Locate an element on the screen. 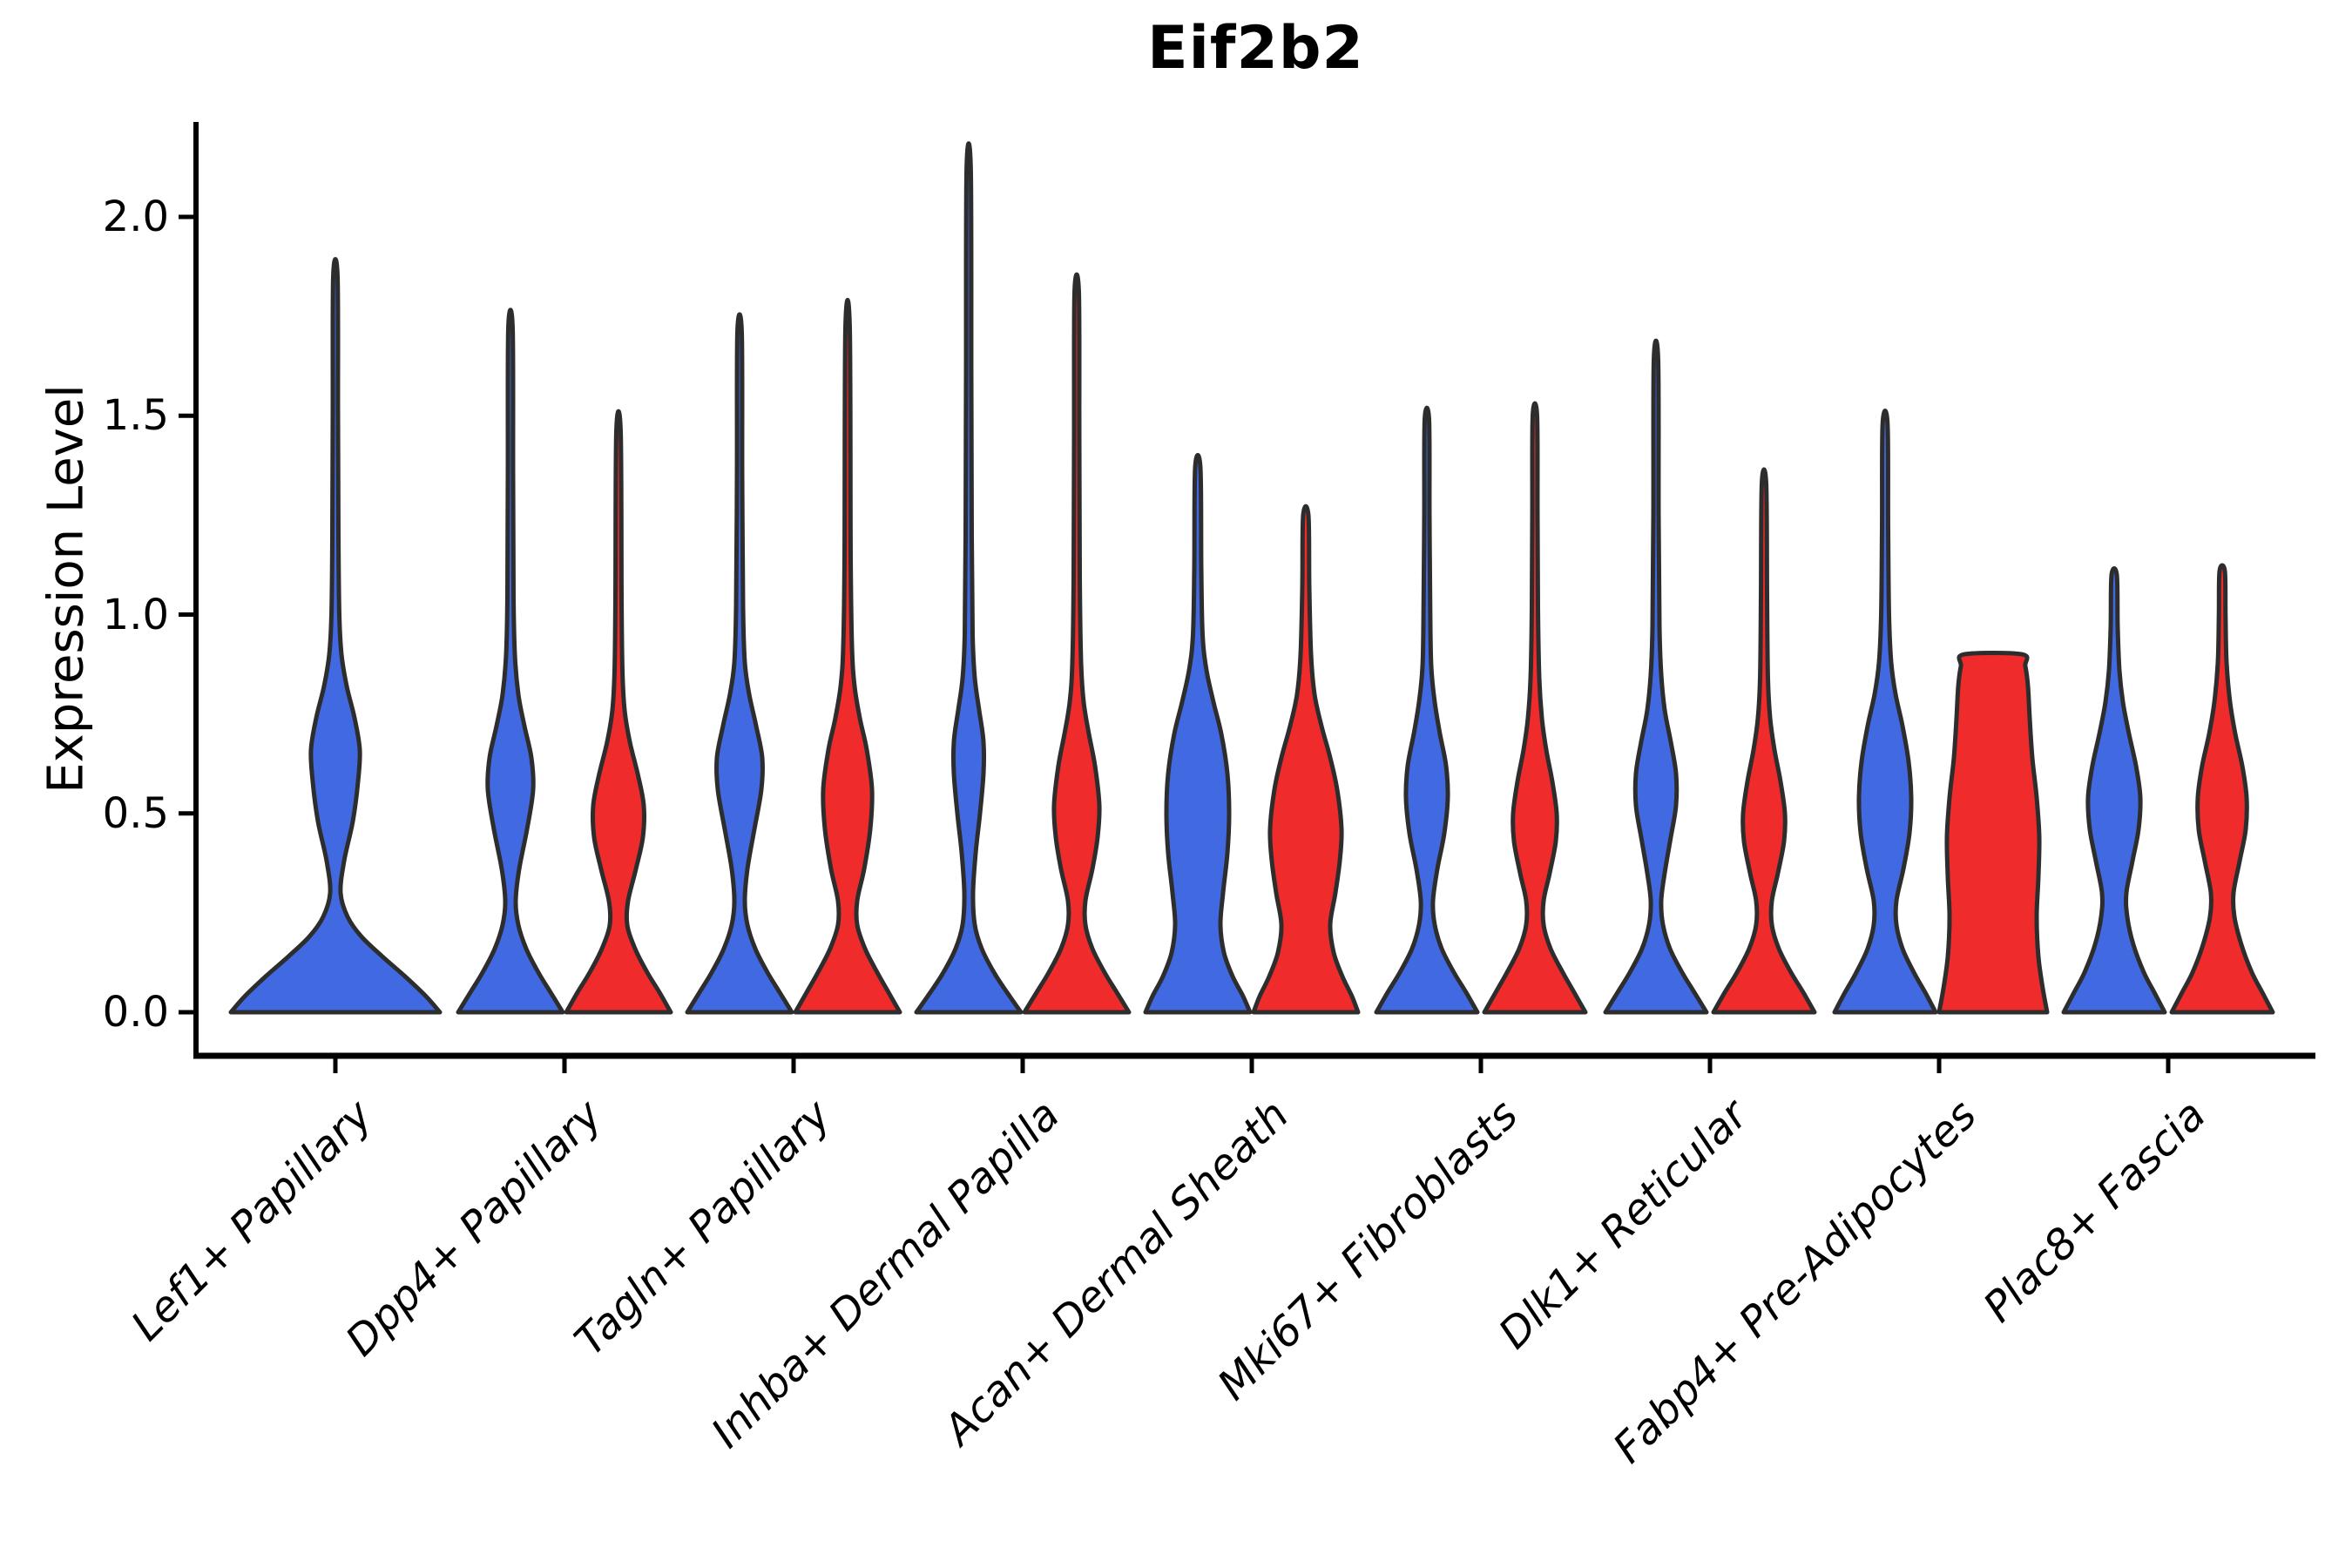 The image size is (2352, 1568). violin-acan-dermal-sheath-blue is located at coordinates (1198, 733).